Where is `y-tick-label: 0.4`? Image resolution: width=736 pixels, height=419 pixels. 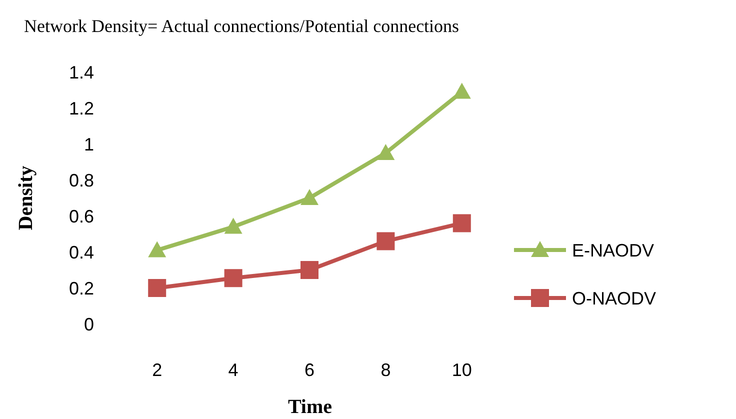
y-tick-label: 0.4 is located at coordinates (81, 252).